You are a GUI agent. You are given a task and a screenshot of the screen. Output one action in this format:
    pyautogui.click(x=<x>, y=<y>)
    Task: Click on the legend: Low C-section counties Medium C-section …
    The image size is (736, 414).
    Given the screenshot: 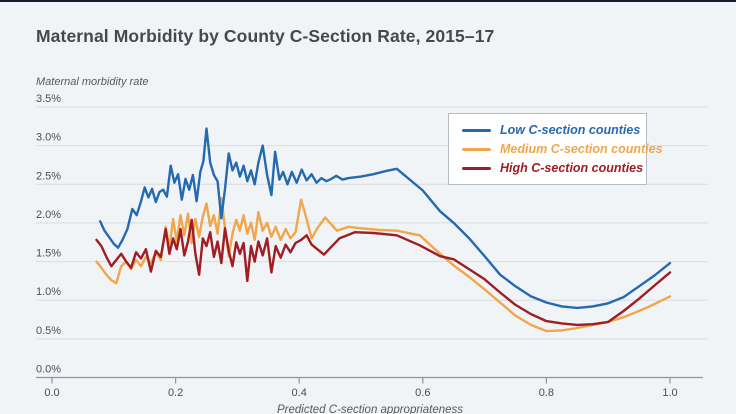 What is the action you would take?
    pyautogui.click(x=555, y=149)
    